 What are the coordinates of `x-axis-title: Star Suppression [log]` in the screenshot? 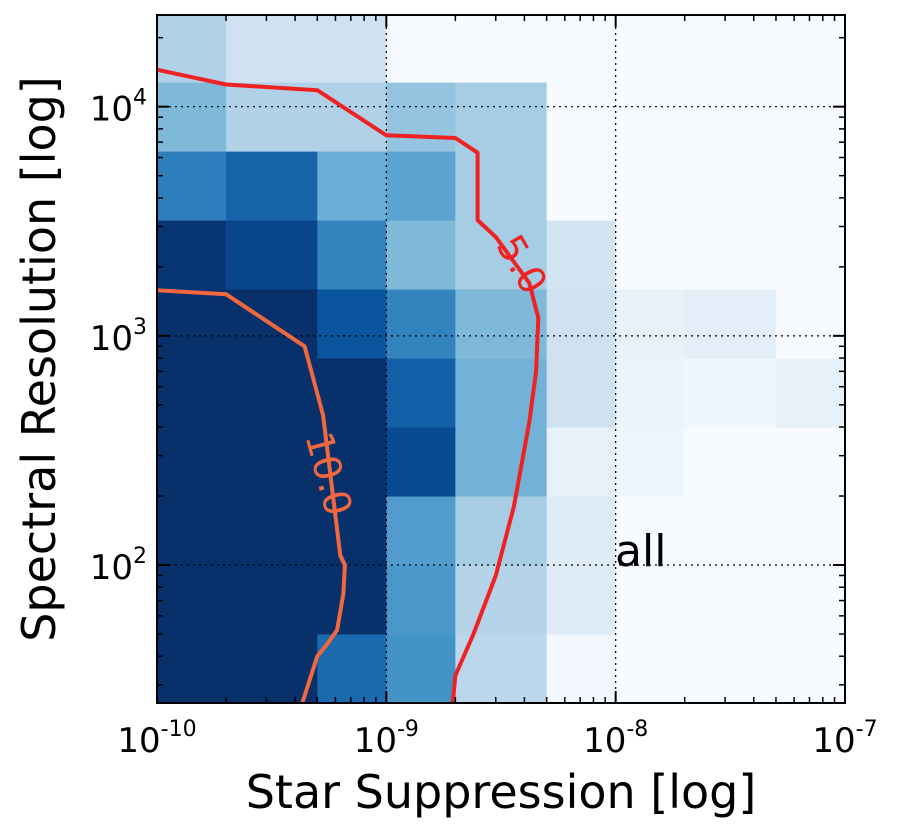 It's located at (501, 792).